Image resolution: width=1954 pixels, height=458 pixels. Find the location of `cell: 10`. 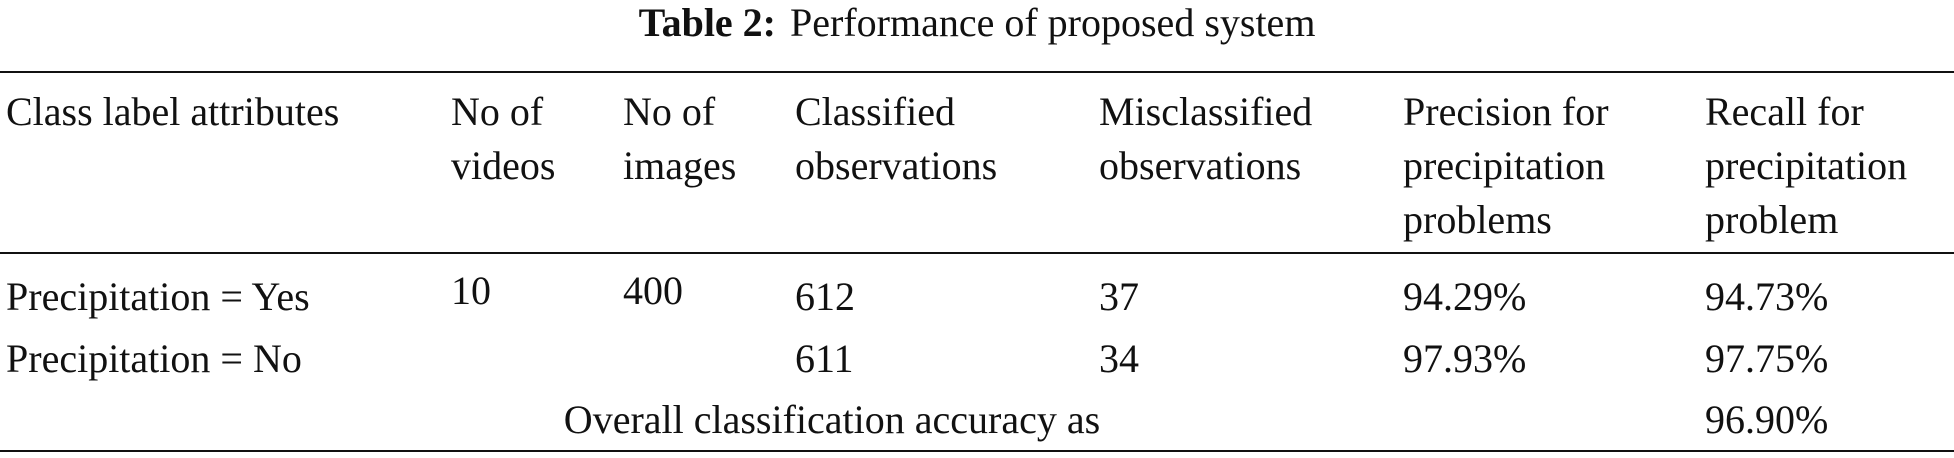

cell: 10 is located at coordinates (471, 290).